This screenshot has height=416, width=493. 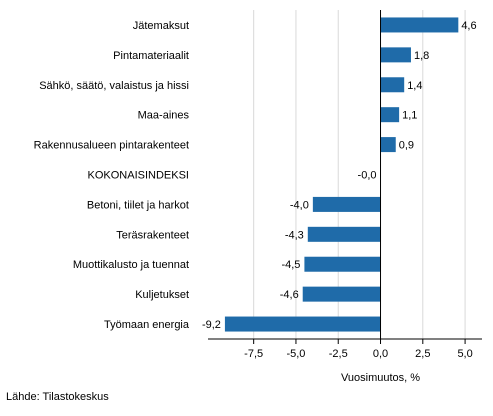 What do you see at coordinates (138, 205) in the screenshot?
I see `category-label: Betoni, tiilet ja harkot` at bounding box center [138, 205].